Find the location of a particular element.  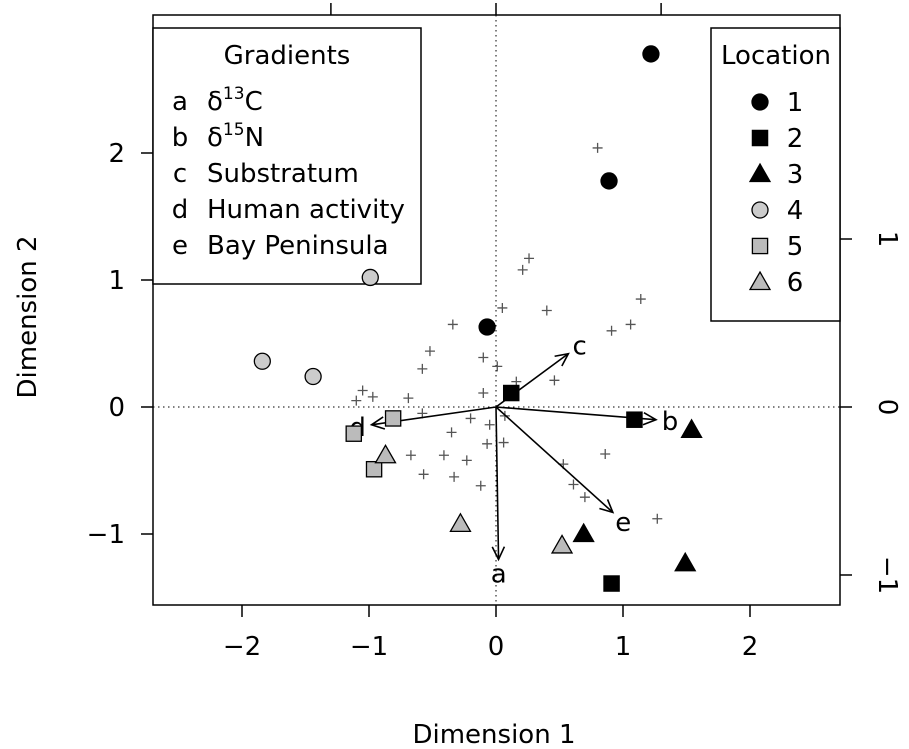

legend-label-3: 3 is located at coordinates (795, 175).